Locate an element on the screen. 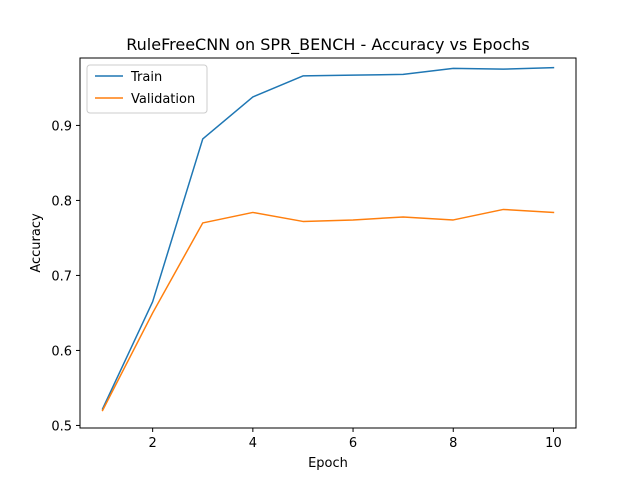 This screenshot has width=640, height=480. legend-label-train: Train is located at coordinates (146, 77).